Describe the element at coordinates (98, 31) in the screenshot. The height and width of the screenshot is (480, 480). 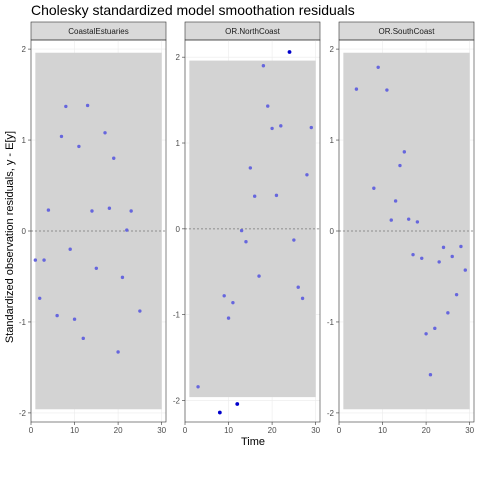
I see `facet-strip-label: CoastalEstuaries` at that location.